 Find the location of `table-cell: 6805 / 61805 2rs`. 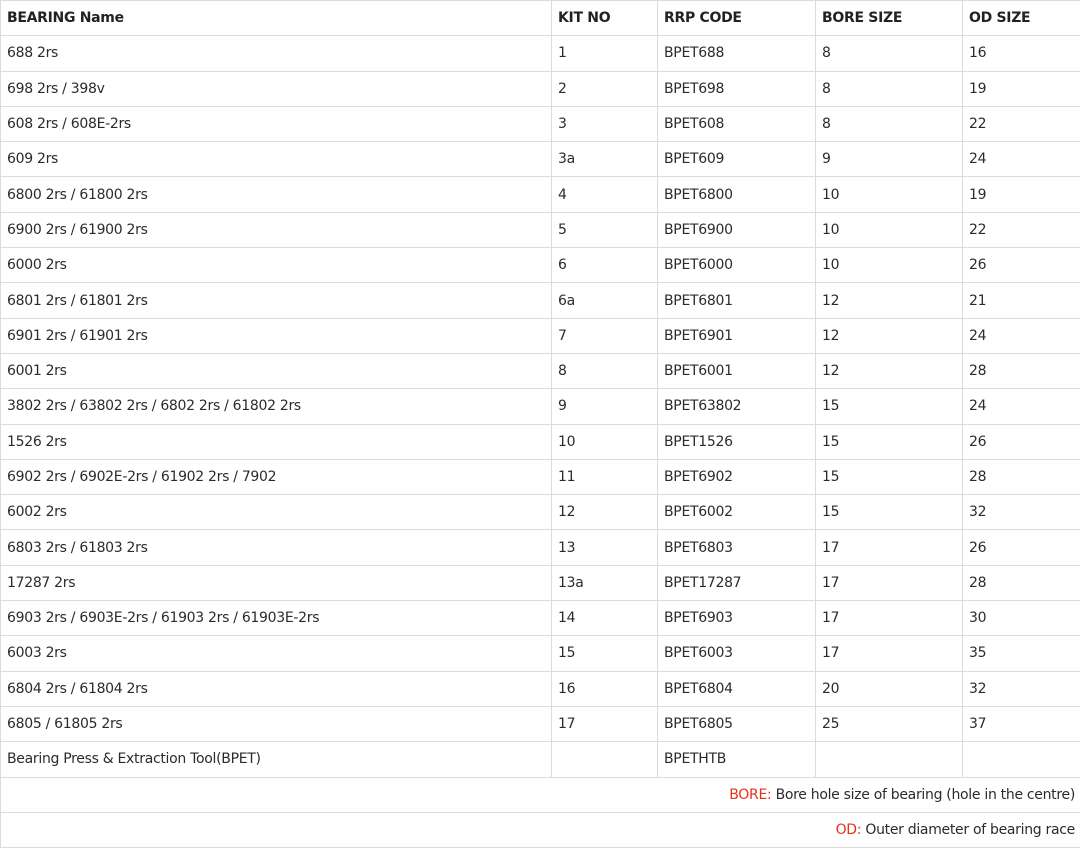

table-cell: 6805 / 61805 2rs is located at coordinates (276, 724).